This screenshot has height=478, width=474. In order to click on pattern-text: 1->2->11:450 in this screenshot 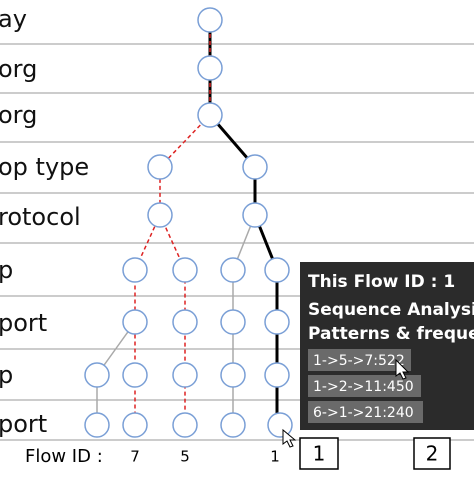, I will do `click(363, 387)`.